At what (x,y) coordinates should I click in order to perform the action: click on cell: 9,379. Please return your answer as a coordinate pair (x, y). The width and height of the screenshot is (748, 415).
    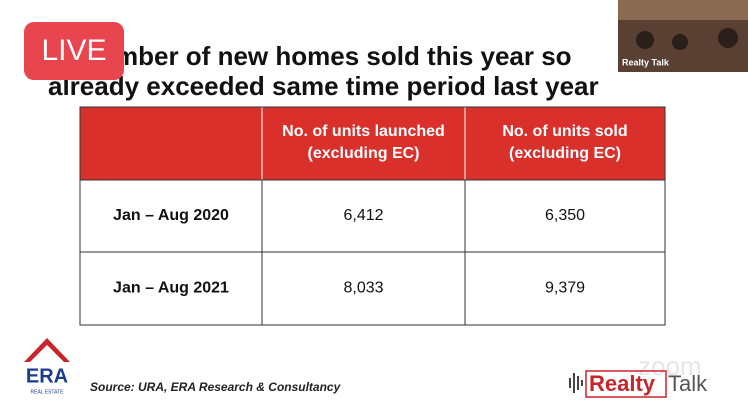
    Looking at the image, I should click on (565, 288).